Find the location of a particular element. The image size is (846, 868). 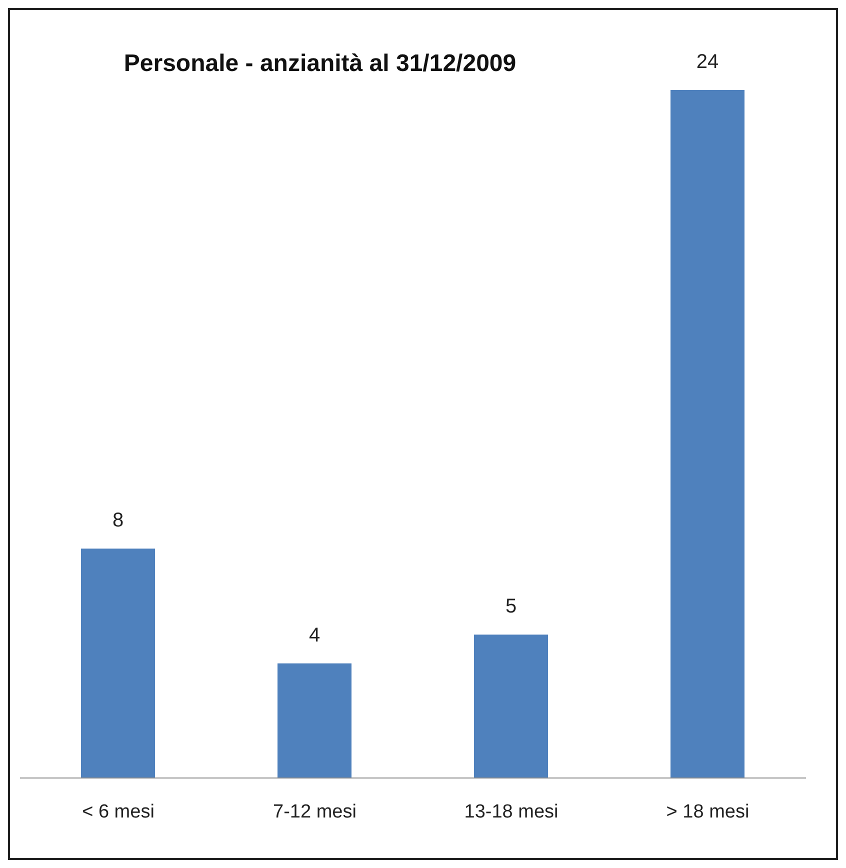

x-tick-label: < 6 mesi is located at coordinates (118, 811).